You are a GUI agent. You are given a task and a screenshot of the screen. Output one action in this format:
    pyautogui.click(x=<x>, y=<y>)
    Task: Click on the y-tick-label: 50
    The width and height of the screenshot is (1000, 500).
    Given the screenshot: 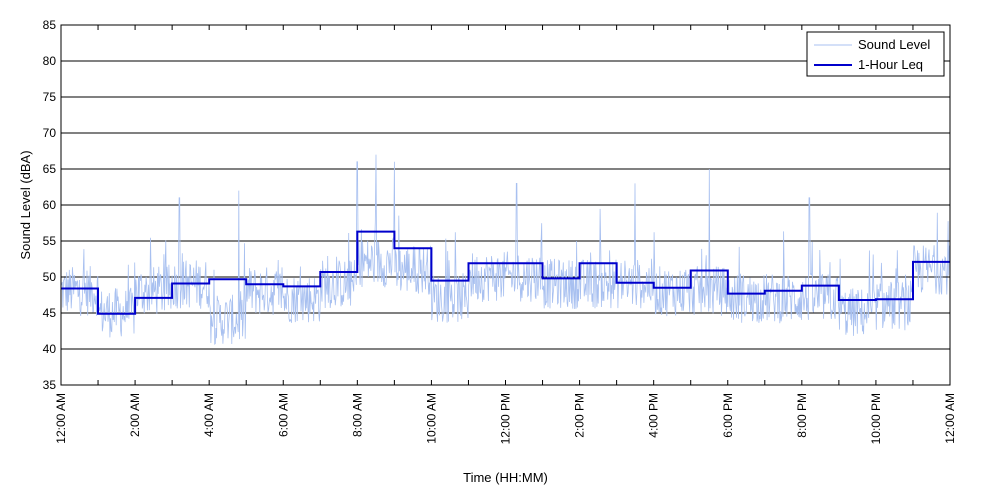 What is the action you would take?
    pyautogui.click(x=50, y=277)
    